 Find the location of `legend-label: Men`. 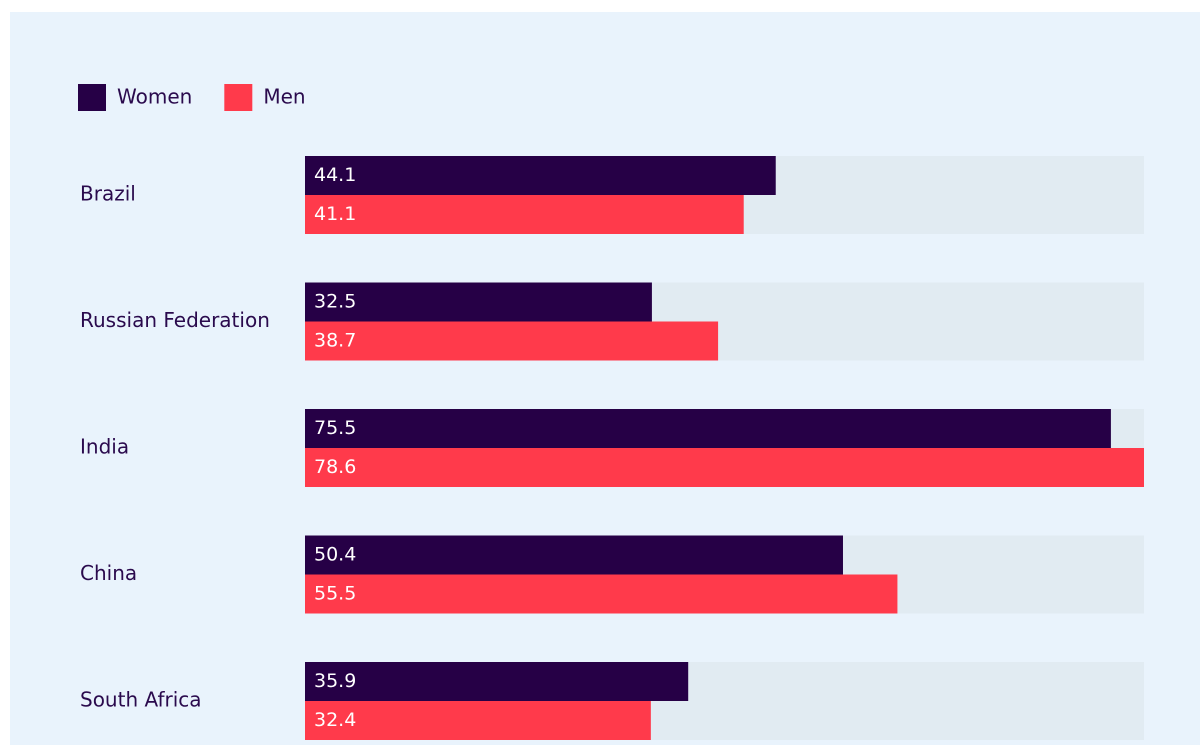

legend-label: Men is located at coordinates (284, 97).